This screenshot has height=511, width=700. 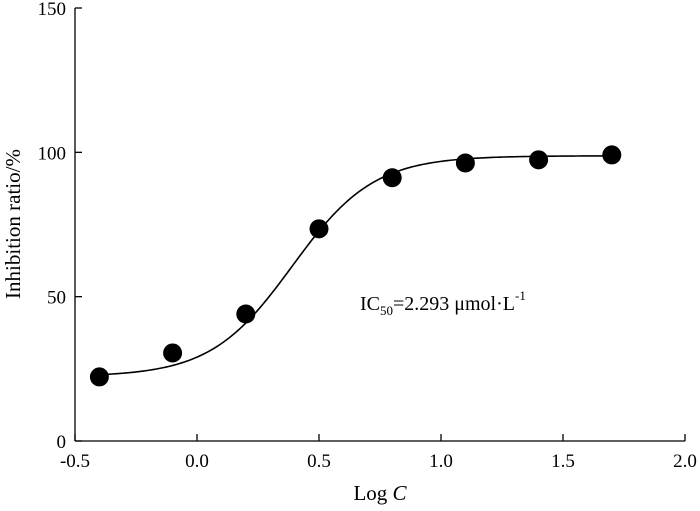 I want to click on annotation-subscript: 50, so click(x=386, y=310).